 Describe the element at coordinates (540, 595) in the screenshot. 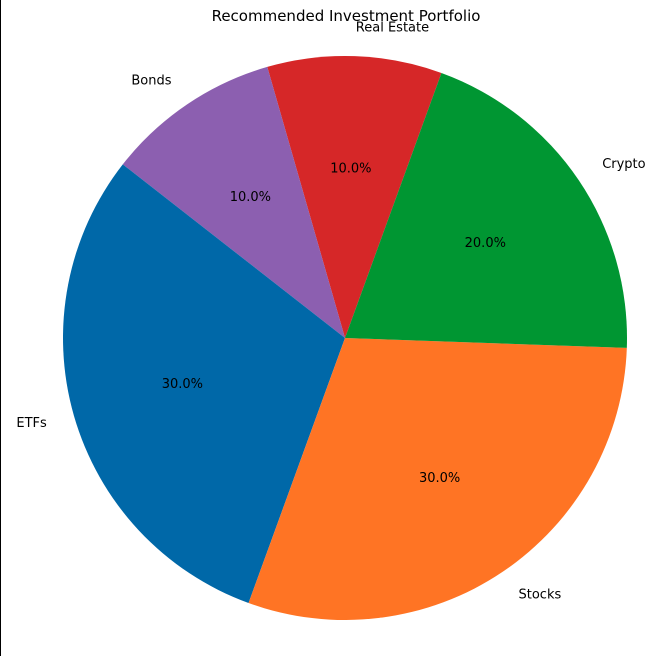

I see `slice-label-stocks: Stocks` at that location.